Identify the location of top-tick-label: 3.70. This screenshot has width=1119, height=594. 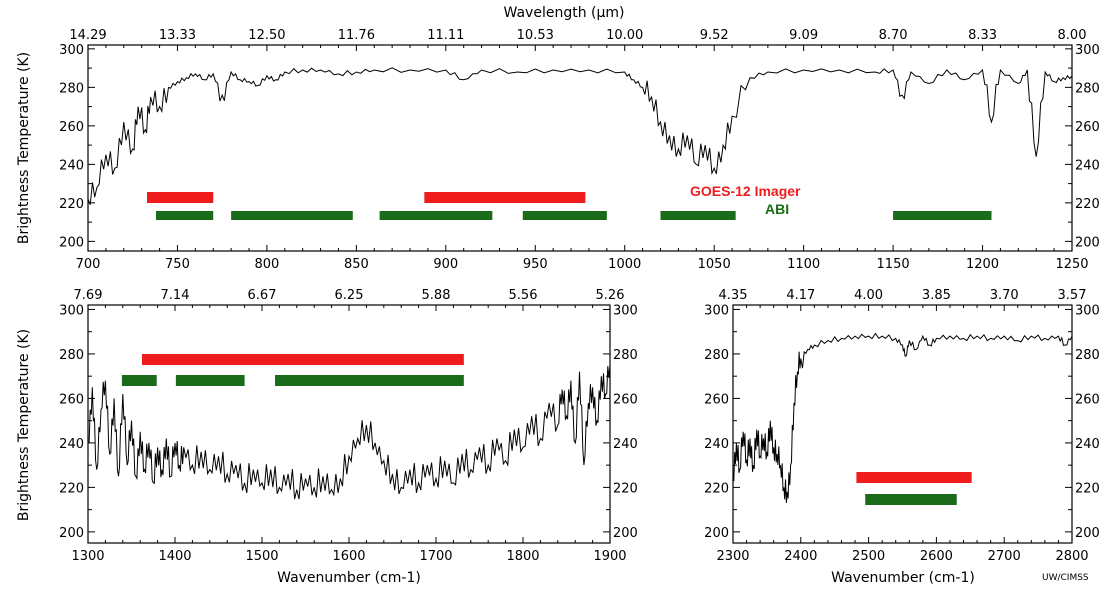
(1004, 295).